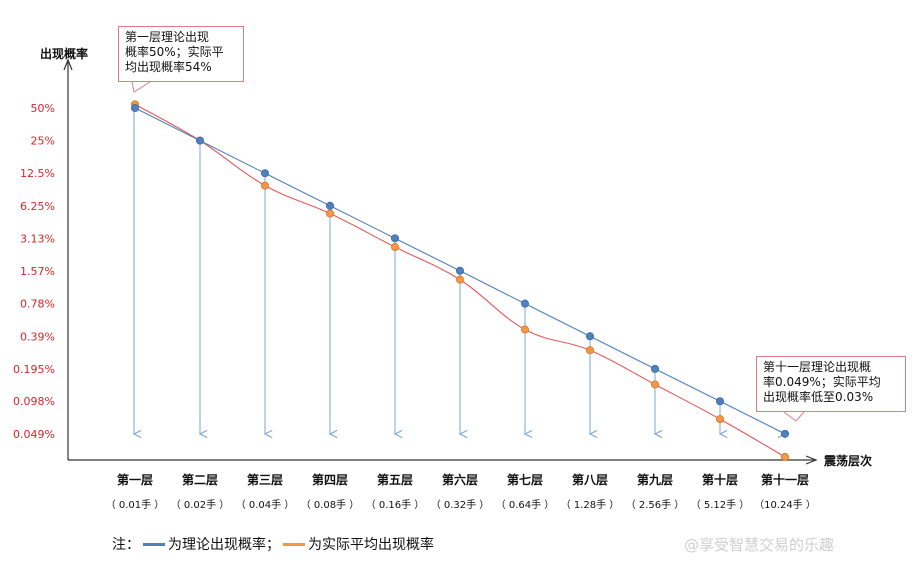  I want to click on annotation-eleventh-layer: 第十一层理论出现概 率0.049%；实际平均 出现概率低至0.03%, so click(831, 384).